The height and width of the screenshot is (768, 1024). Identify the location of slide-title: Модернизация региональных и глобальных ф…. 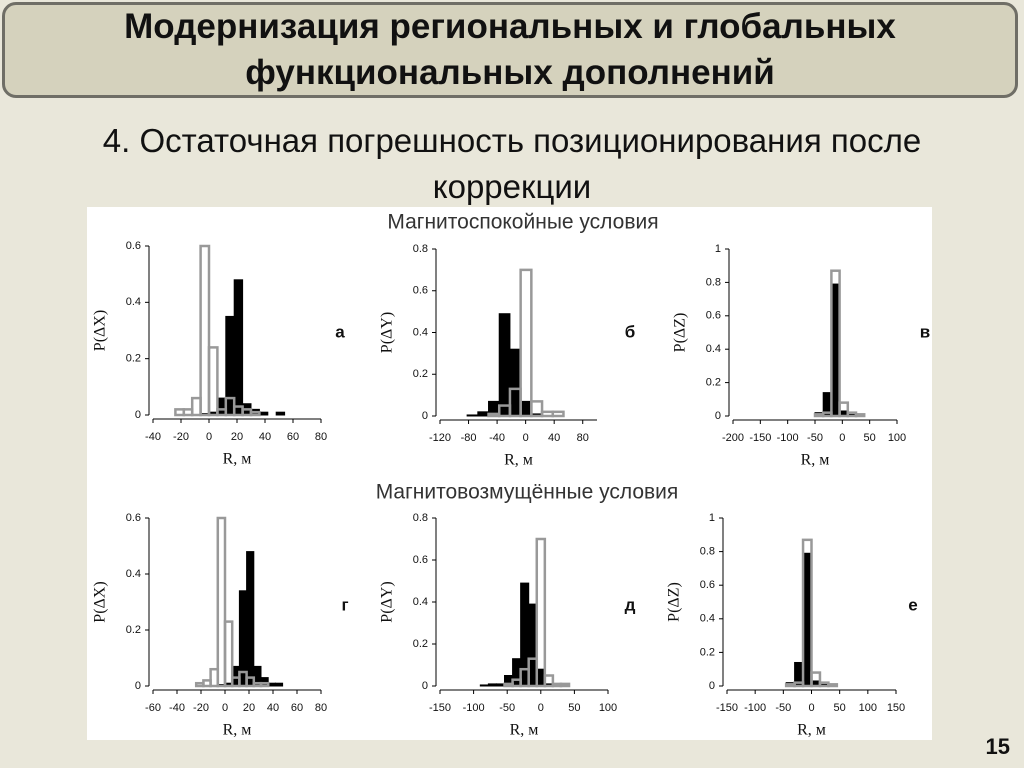
(510, 50).